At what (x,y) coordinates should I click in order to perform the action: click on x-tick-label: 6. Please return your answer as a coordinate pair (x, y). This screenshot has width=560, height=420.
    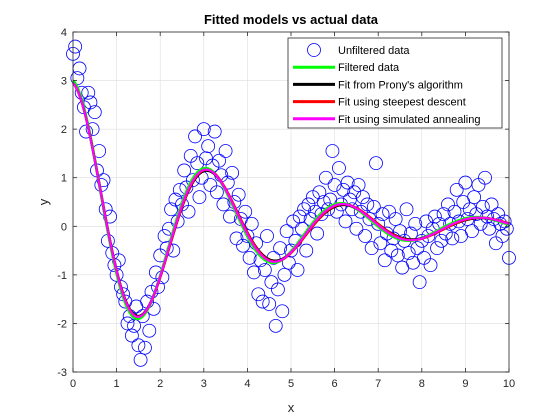
    Looking at the image, I should click on (335, 384).